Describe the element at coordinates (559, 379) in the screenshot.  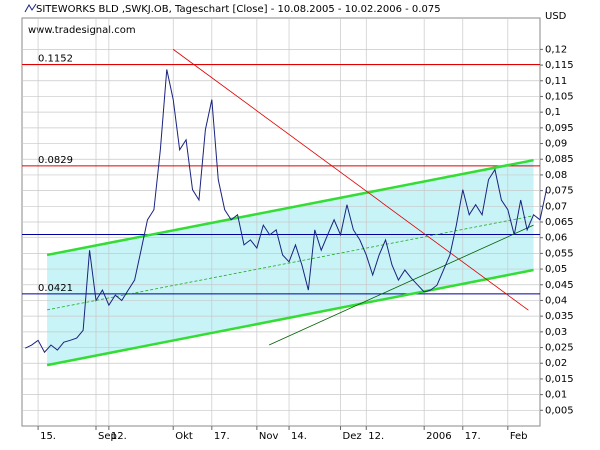
I see `y-tick-label: 0,015` at that location.